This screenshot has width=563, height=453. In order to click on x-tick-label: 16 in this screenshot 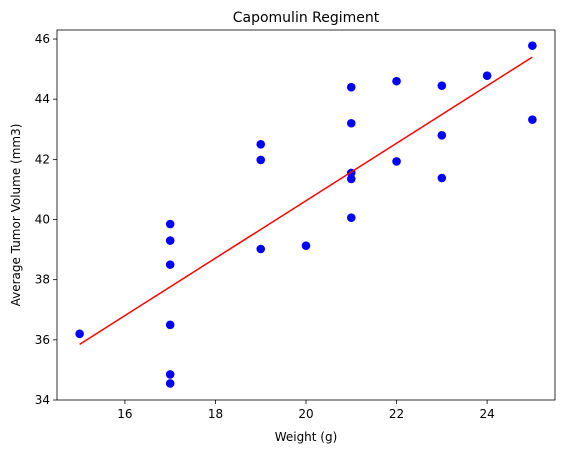, I will do `click(124, 414)`.